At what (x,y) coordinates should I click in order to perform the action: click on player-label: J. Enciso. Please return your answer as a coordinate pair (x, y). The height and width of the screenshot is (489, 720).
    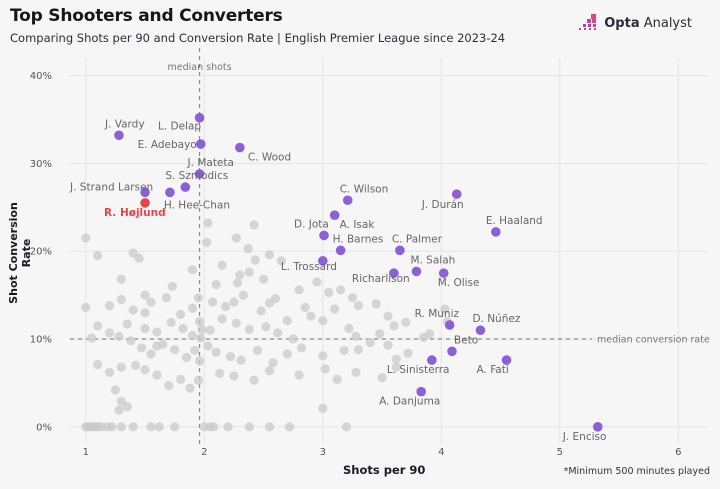
    Looking at the image, I should click on (584, 437).